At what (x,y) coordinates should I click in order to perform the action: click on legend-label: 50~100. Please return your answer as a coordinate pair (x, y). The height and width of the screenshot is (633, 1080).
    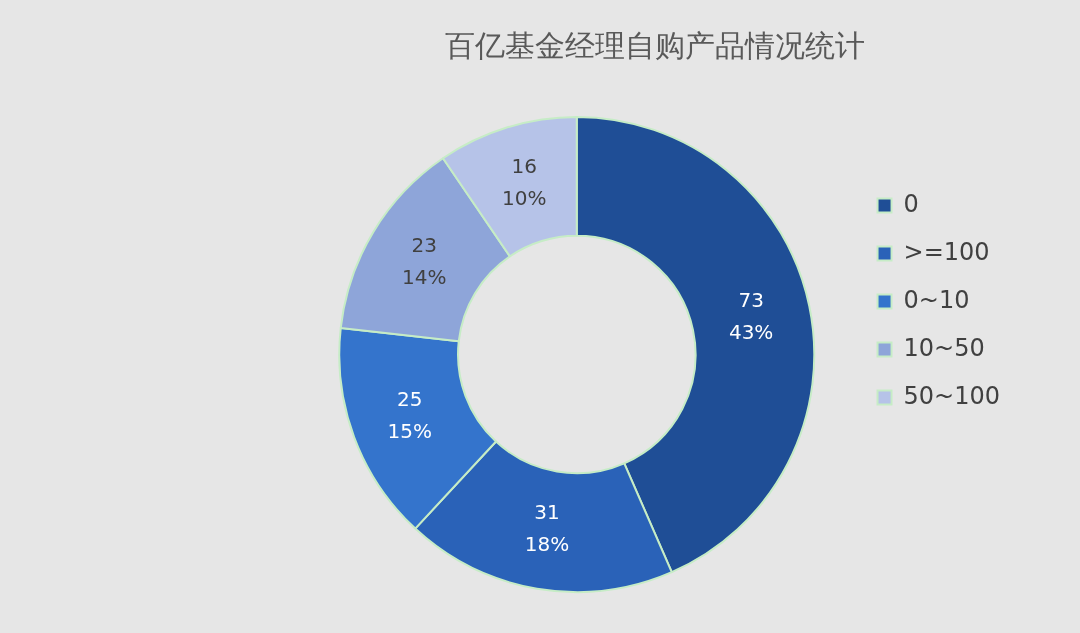
    Looking at the image, I should click on (952, 395).